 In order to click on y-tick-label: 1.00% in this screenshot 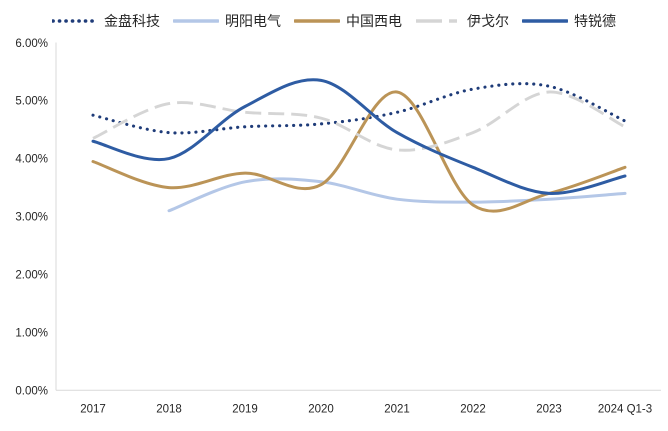, I will do `click(31, 333)`.